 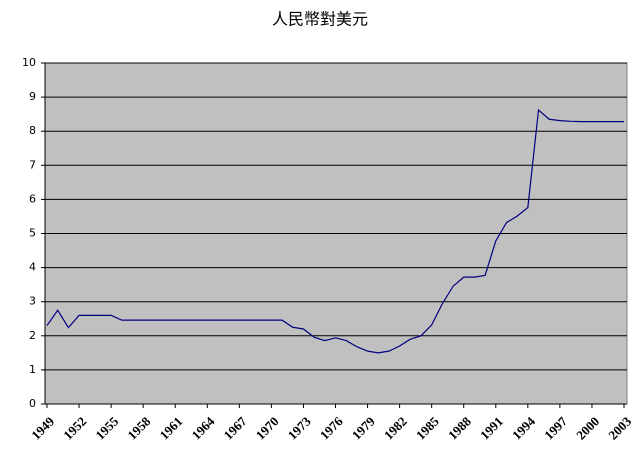 What do you see at coordinates (523, 427) in the screenshot?
I see `x-tick-label: 1994` at bounding box center [523, 427].